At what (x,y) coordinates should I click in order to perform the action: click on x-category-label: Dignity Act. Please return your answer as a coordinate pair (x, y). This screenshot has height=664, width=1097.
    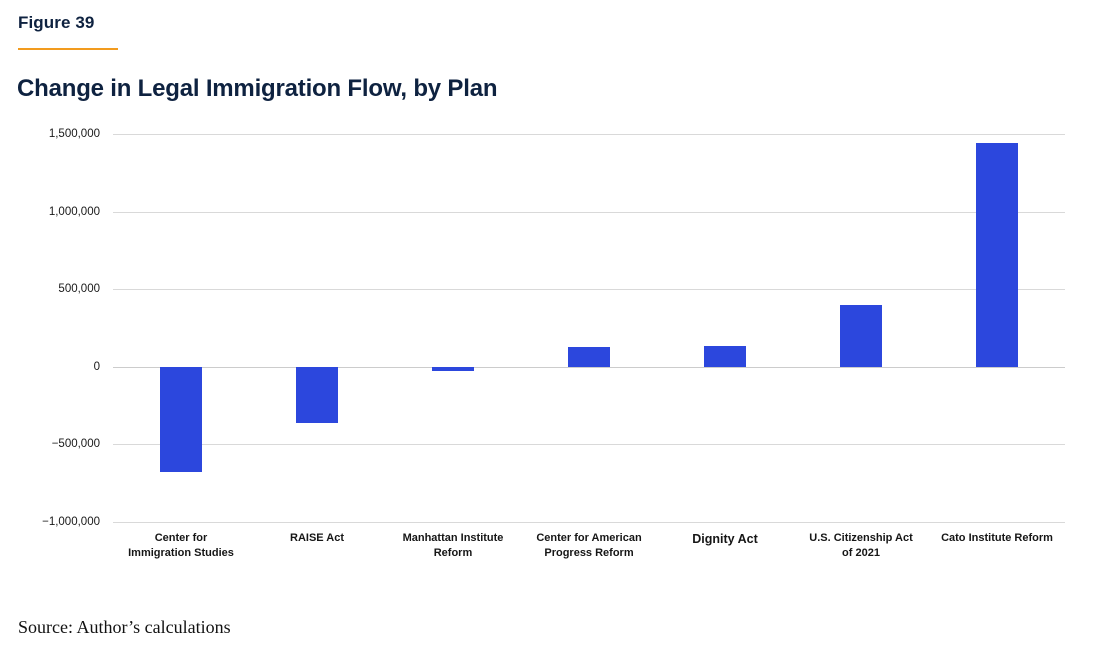
    Looking at the image, I should click on (725, 539).